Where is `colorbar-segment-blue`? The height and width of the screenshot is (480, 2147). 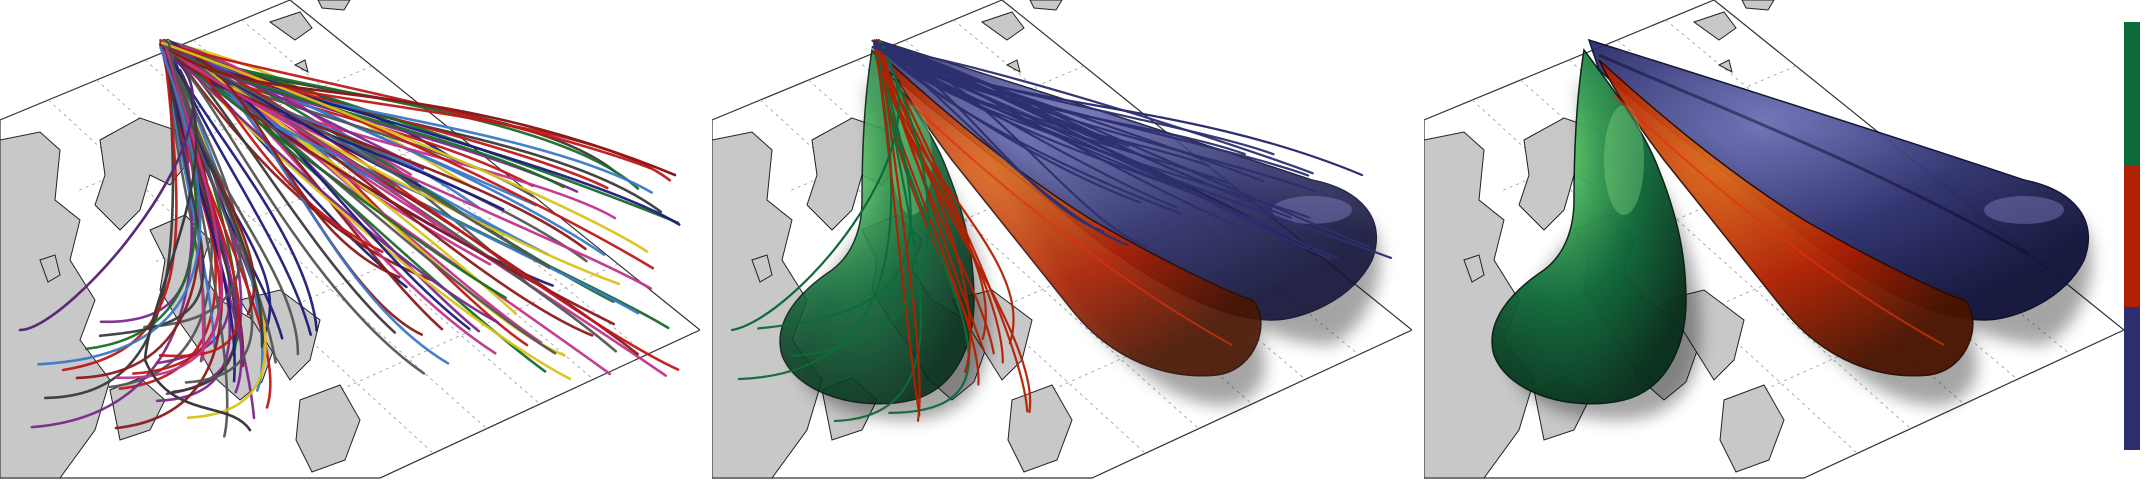 colorbar-segment-blue is located at coordinates (2132, 379).